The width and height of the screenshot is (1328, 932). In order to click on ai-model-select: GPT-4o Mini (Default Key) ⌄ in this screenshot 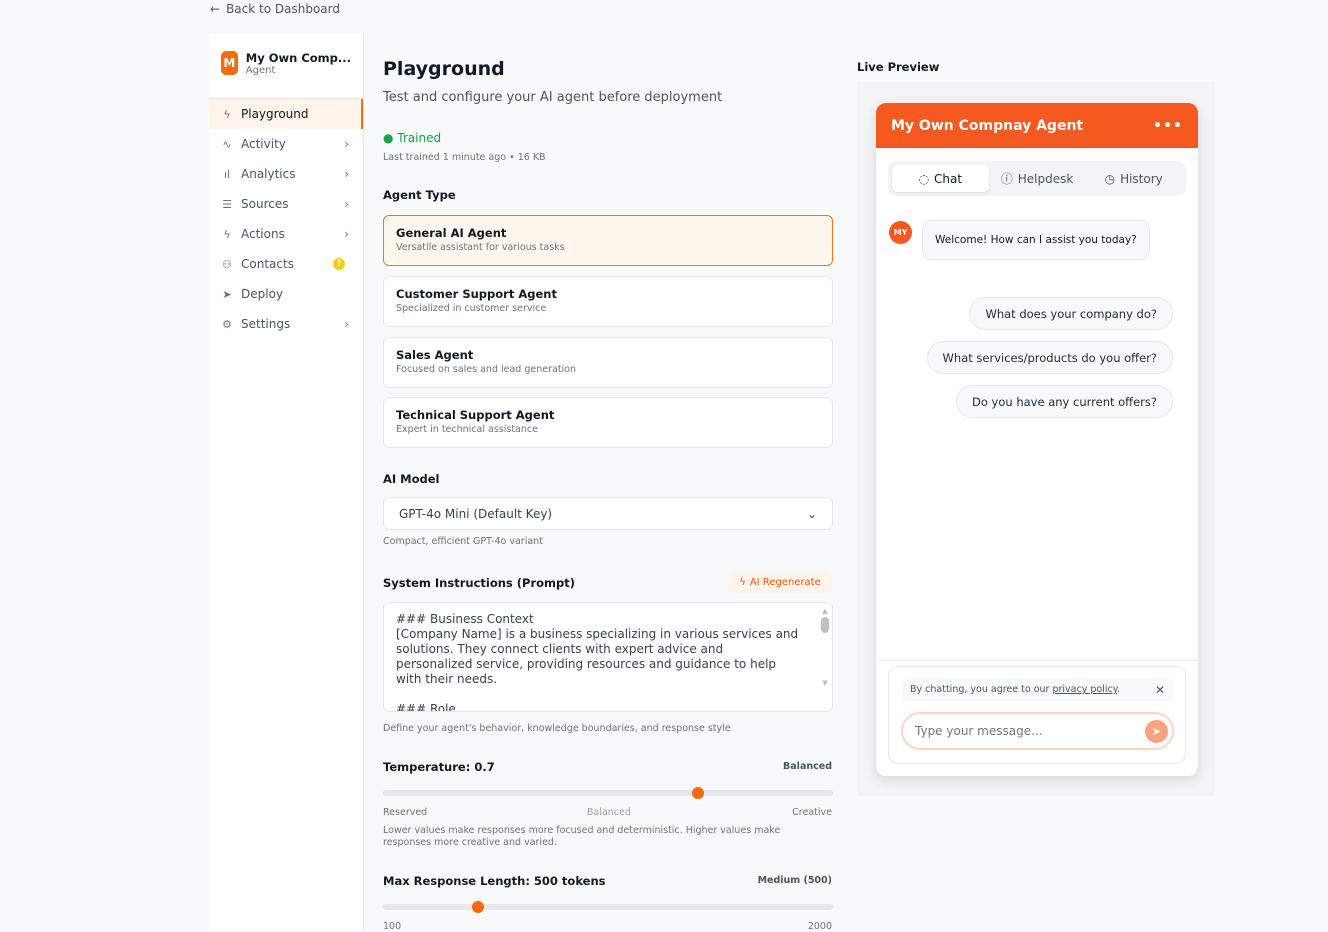, I will do `click(608, 513)`.